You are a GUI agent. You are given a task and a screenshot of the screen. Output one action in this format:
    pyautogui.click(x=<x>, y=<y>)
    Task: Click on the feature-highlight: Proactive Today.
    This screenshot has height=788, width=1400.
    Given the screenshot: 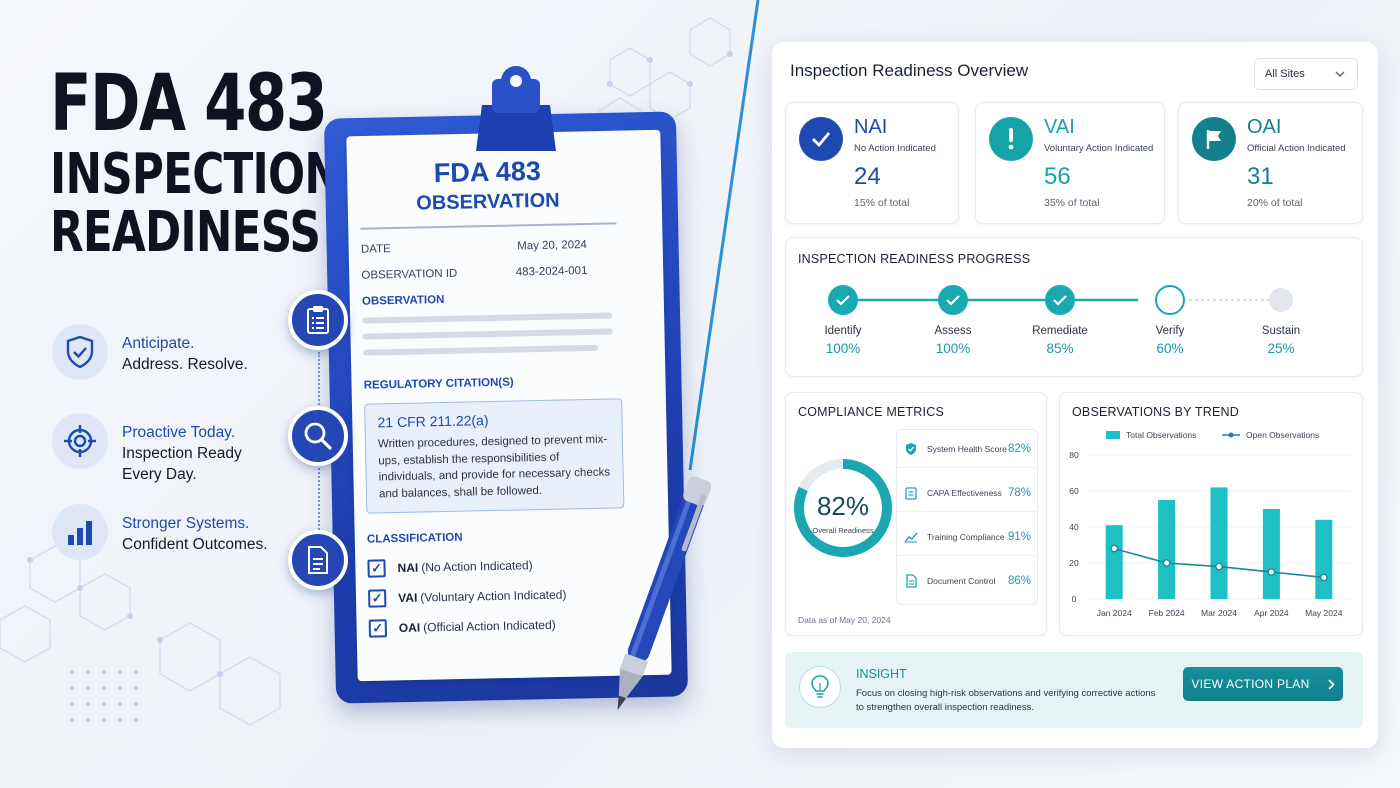 What is the action you would take?
    pyautogui.click(x=179, y=432)
    